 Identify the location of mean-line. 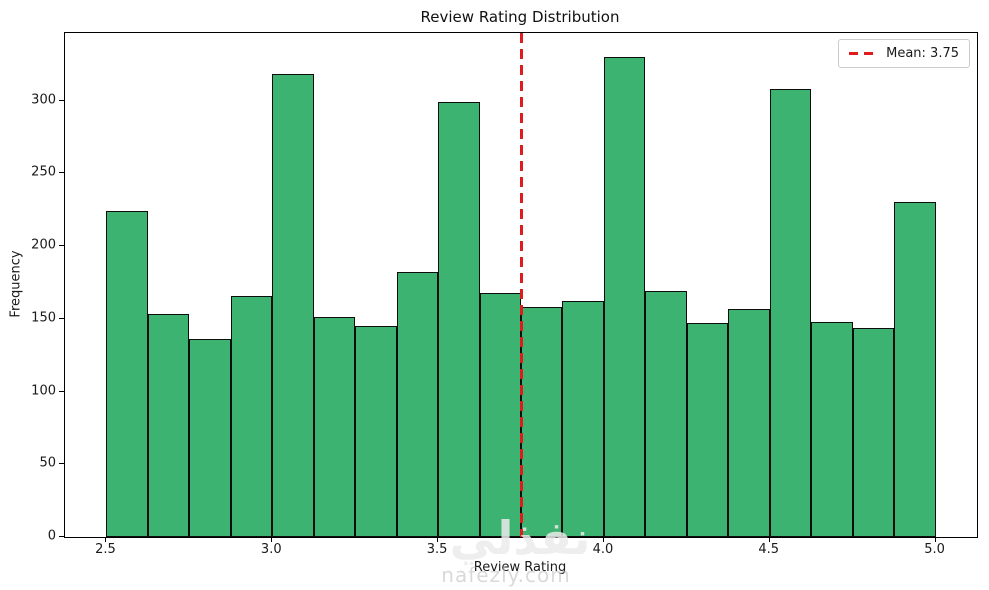
(521, 285).